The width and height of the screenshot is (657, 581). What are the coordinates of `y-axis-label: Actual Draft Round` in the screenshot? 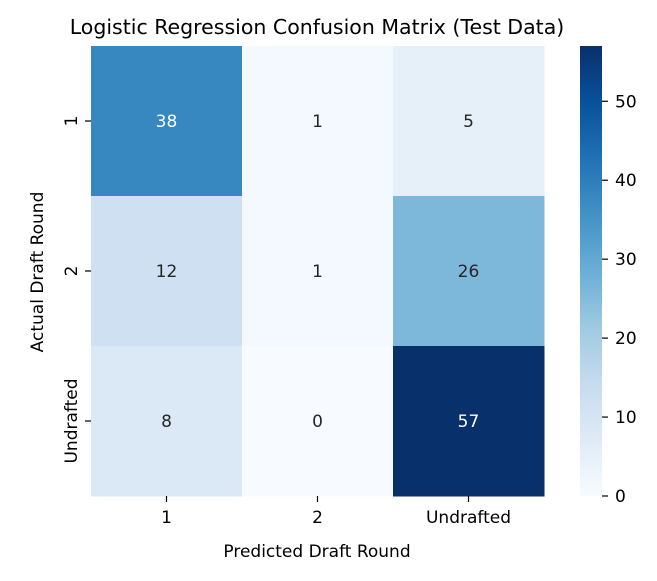 It's located at (38, 272).